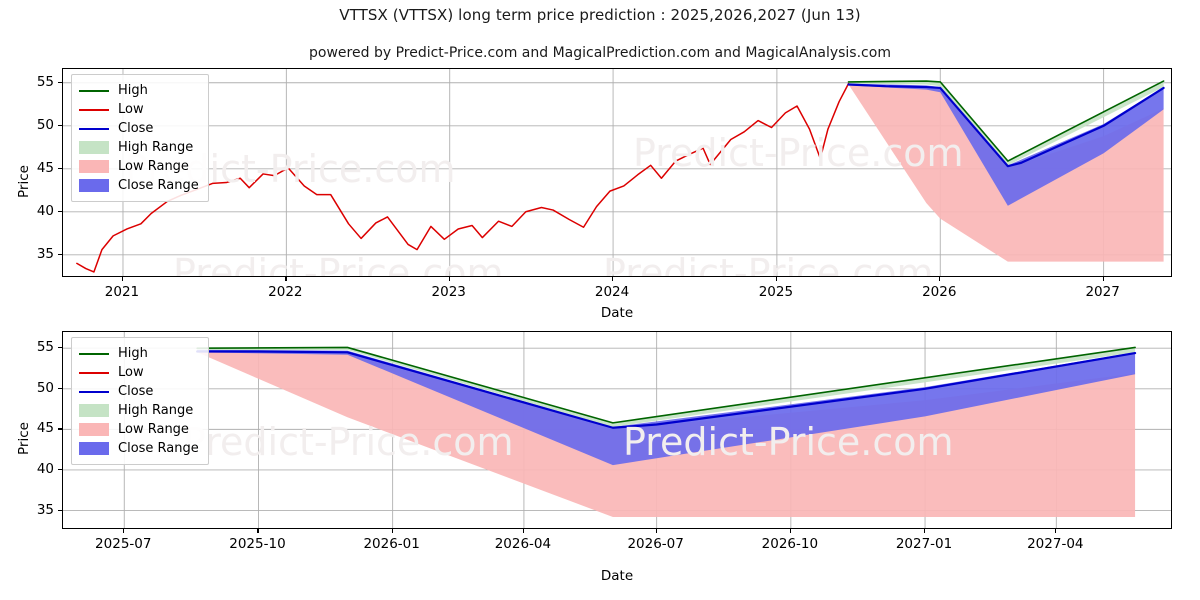  What do you see at coordinates (612, 292) in the screenshot?
I see `x-axis-tick-label: 2024` at bounding box center [612, 292].